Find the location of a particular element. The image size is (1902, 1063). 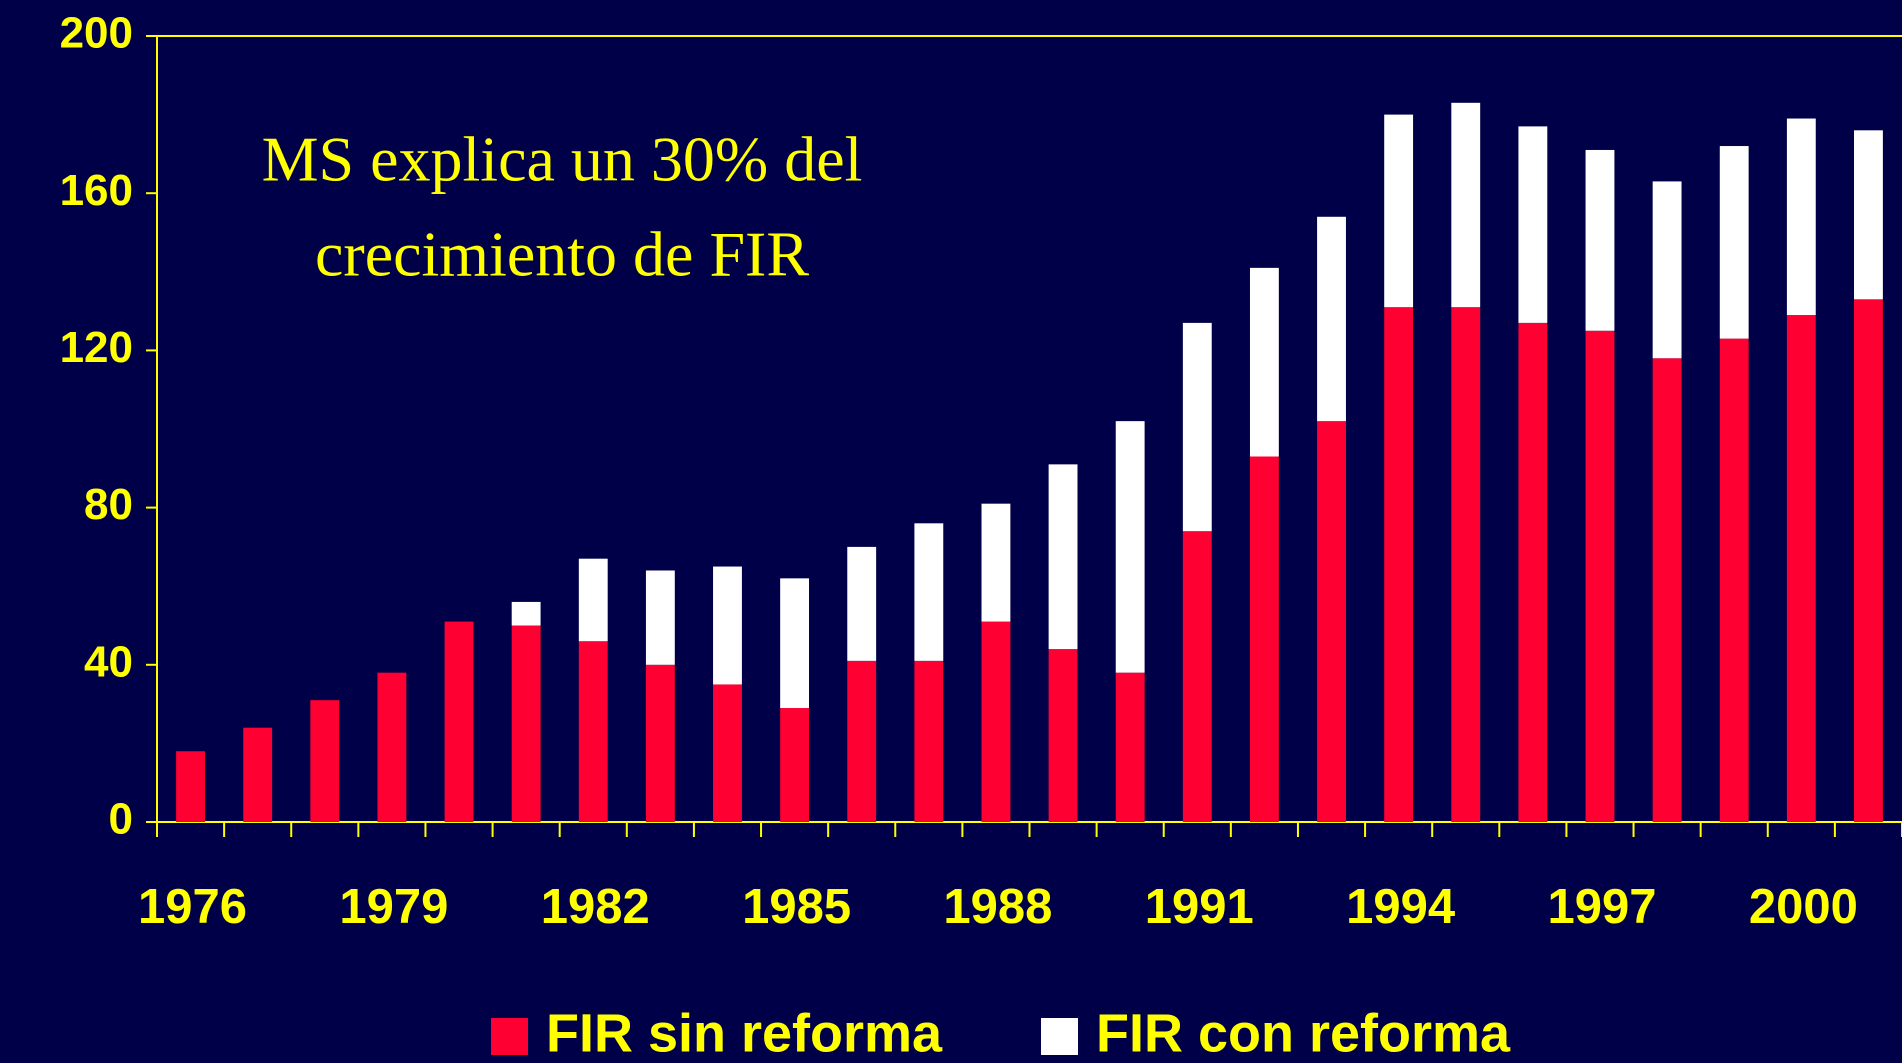

legend-label: FIR con reforma is located at coordinates (1303, 1033).